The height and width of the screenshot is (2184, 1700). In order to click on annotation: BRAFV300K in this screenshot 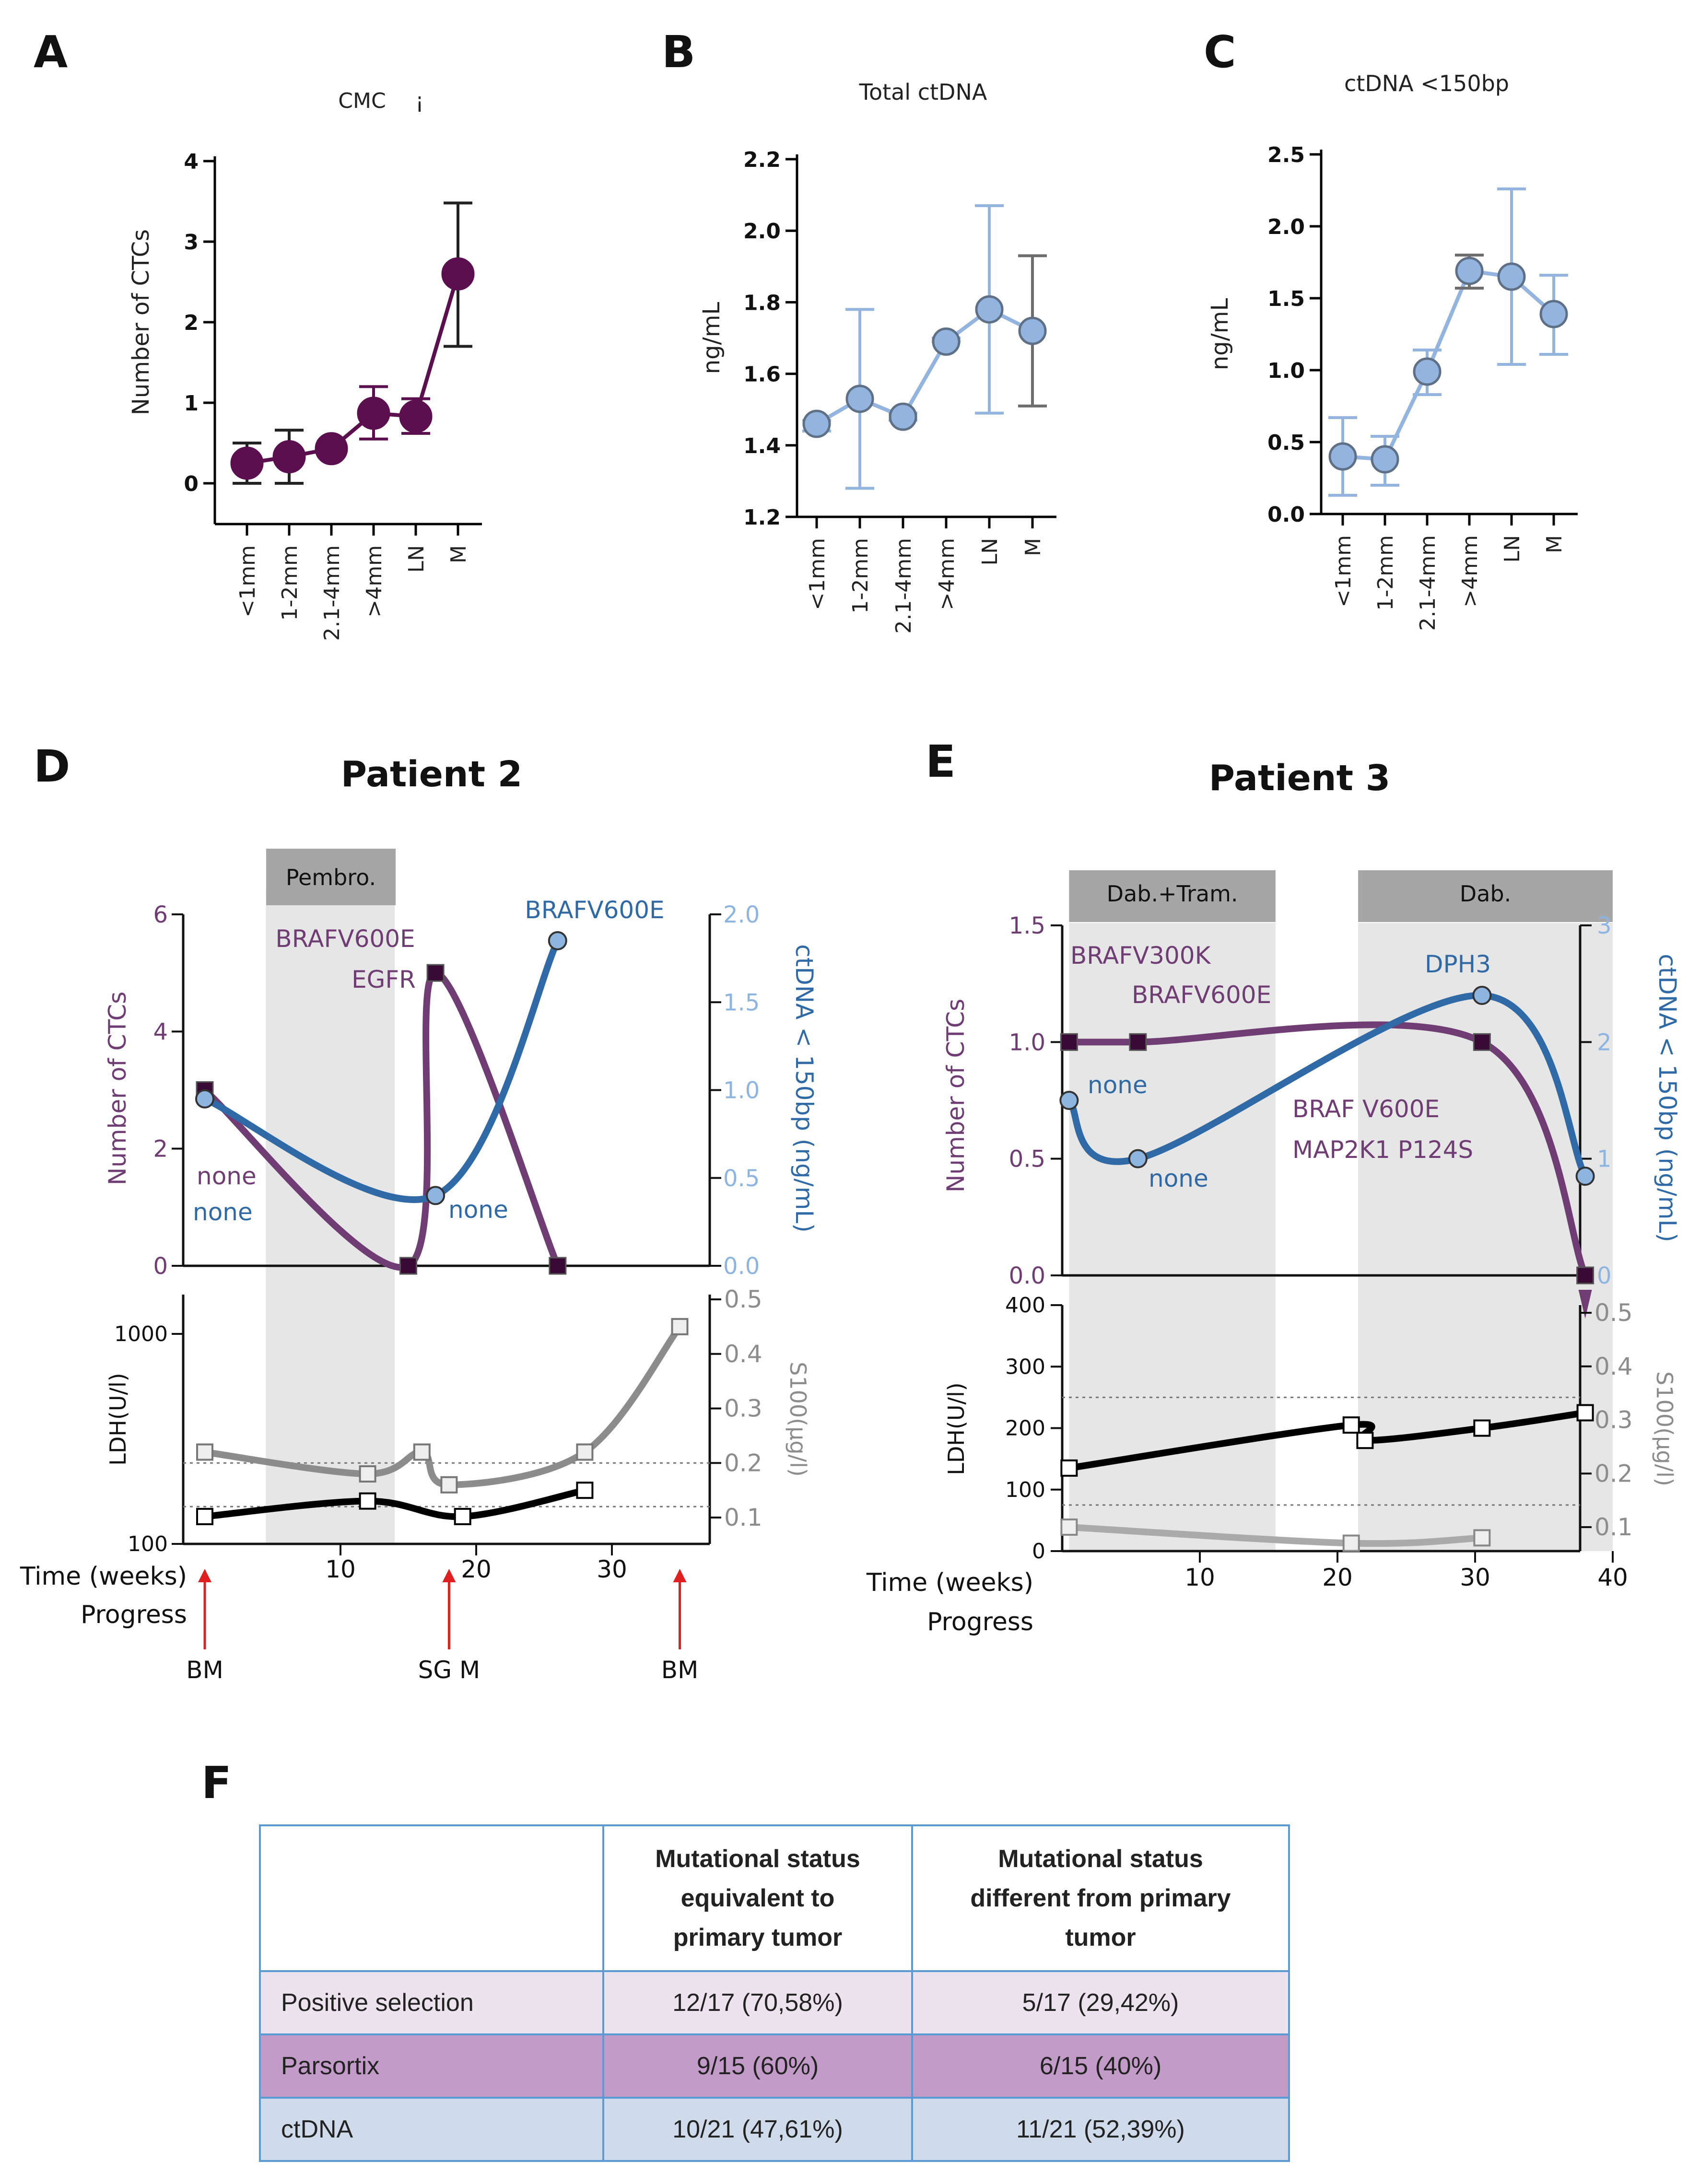, I will do `click(1140, 956)`.